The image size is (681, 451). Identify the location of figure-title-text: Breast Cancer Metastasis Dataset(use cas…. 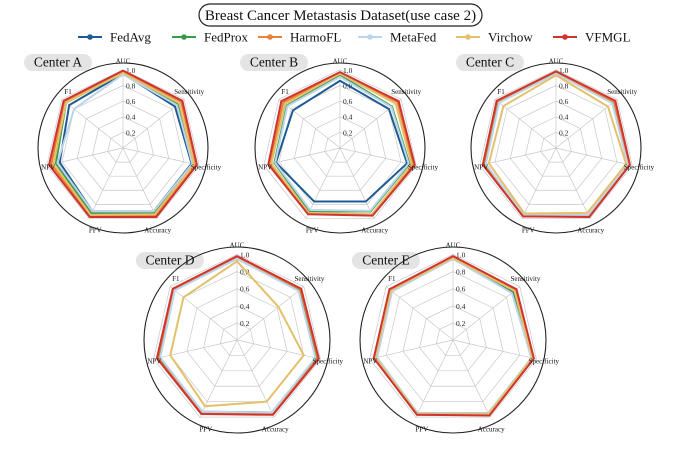
(340, 16).